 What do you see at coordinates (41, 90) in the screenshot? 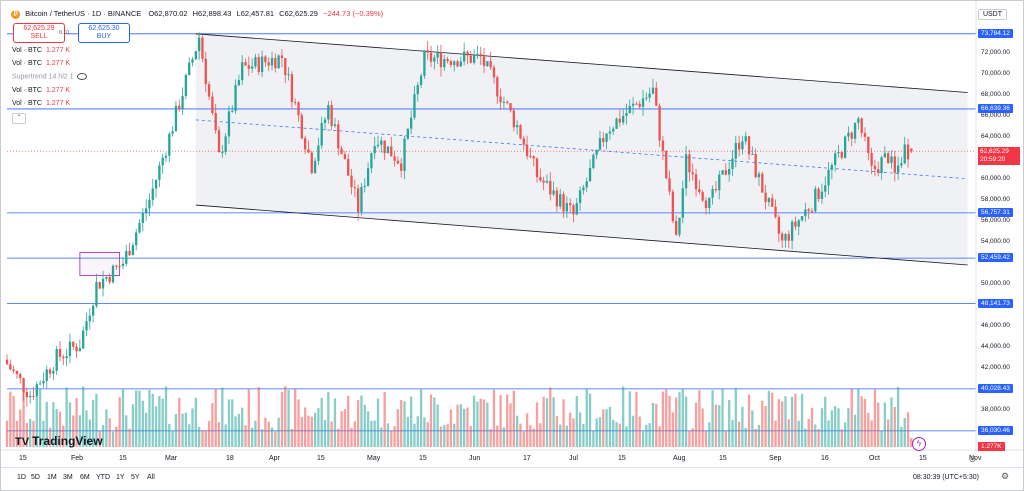
I see `indicator-volume-3: Vol · BTC 1.277 K` at bounding box center [41, 90].